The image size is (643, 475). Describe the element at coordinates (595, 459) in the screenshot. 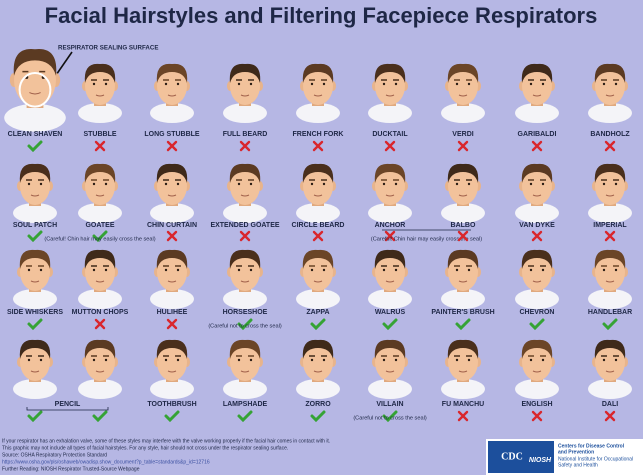

I see `logo-text: National Institute for Occupational` at that location.